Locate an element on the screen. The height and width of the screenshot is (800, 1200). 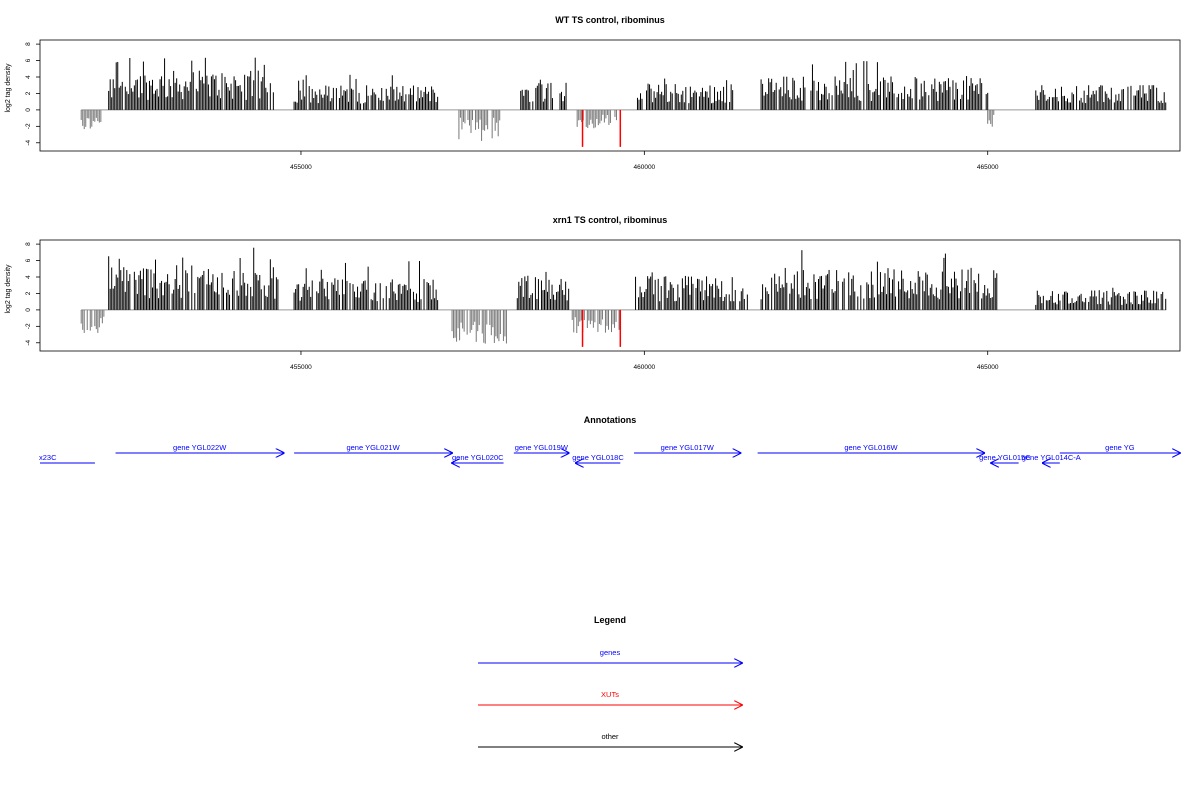
panel-title: xrn1 TS control, ribominus is located at coordinates (610, 220).